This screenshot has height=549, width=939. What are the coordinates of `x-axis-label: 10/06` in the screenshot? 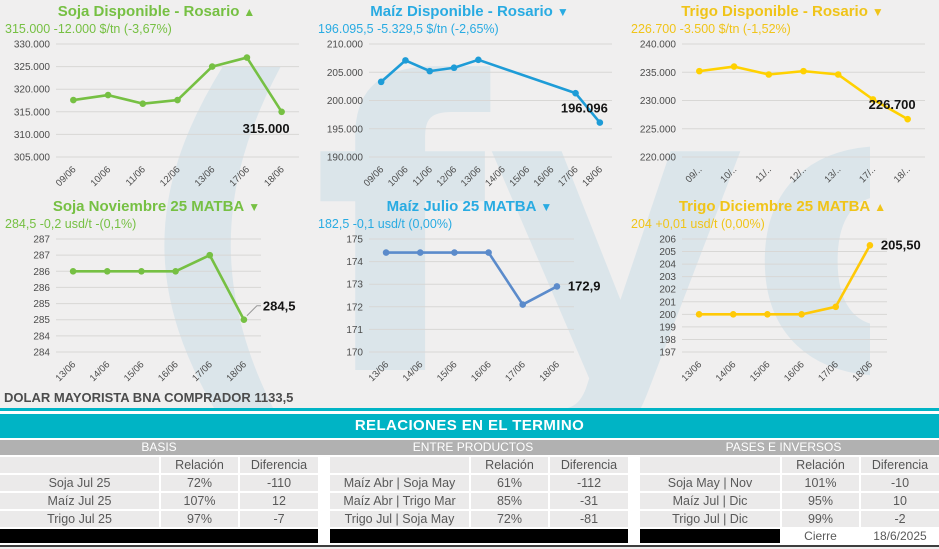 It's located at (101, 176).